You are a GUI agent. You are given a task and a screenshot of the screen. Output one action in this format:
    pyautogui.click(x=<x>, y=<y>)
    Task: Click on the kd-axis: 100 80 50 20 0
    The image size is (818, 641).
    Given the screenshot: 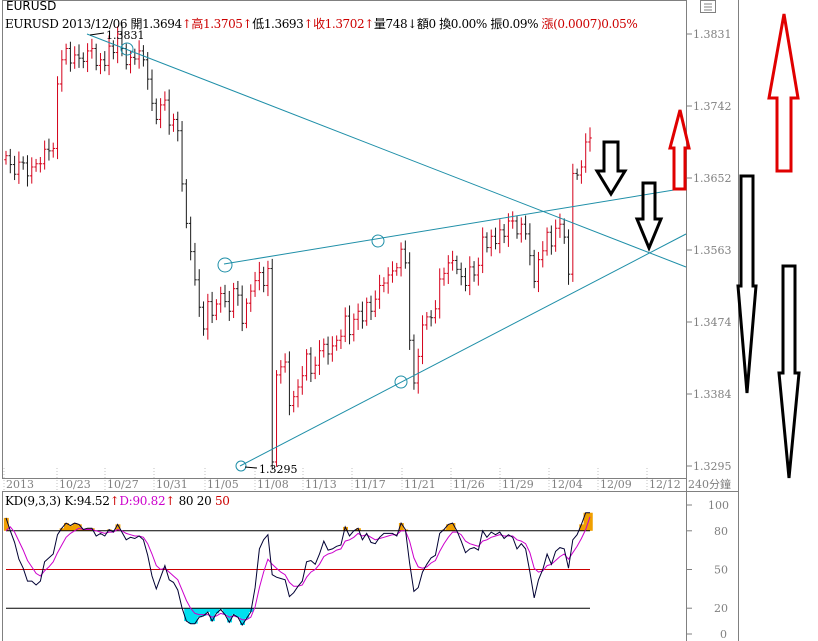 What is the action you would take?
    pyautogui.click(x=707, y=570)
    